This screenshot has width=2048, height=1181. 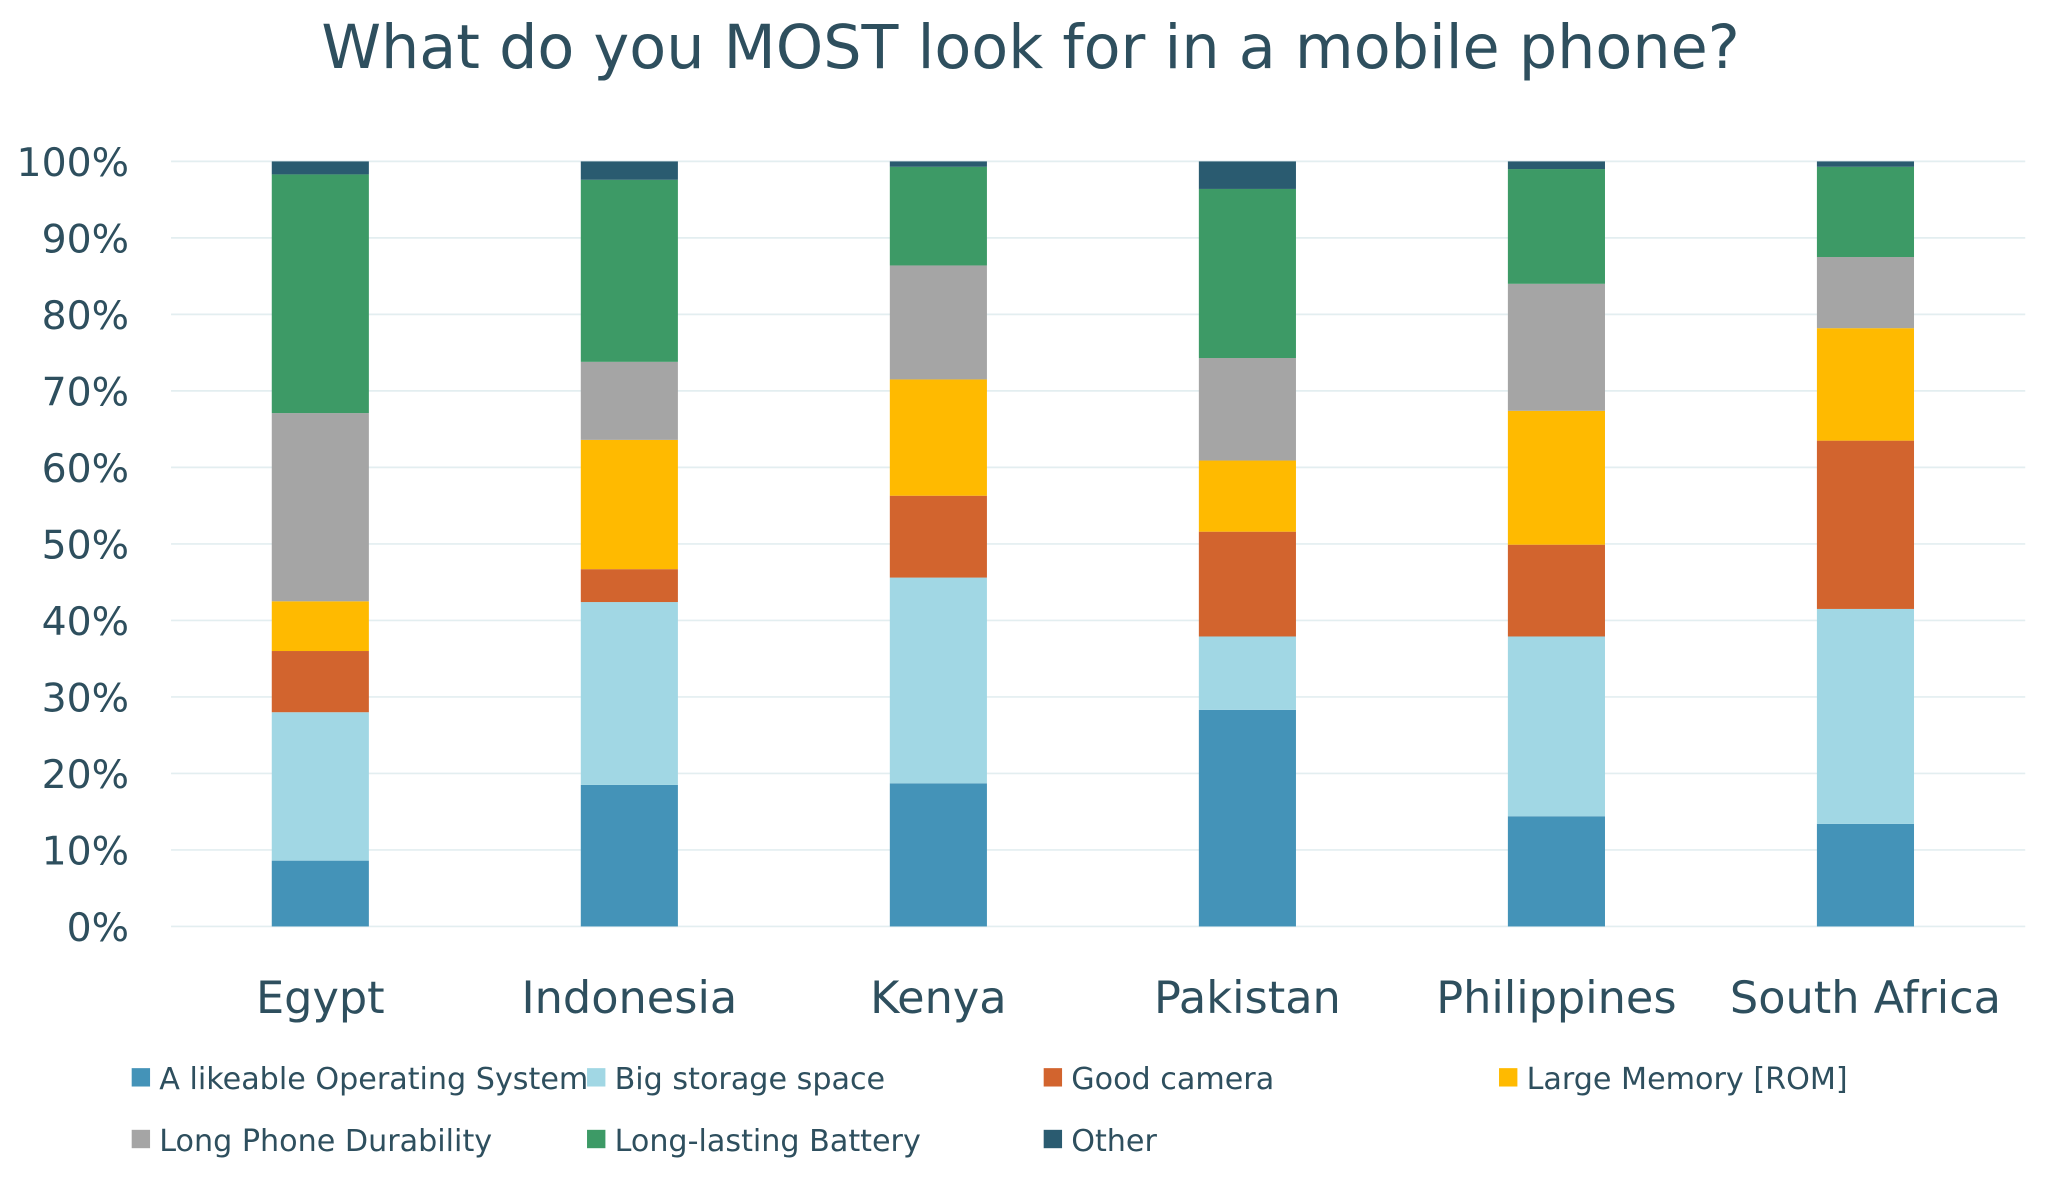 What do you see at coordinates (85, 239) in the screenshot?
I see `y-tick-label: 90%` at bounding box center [85, 239].